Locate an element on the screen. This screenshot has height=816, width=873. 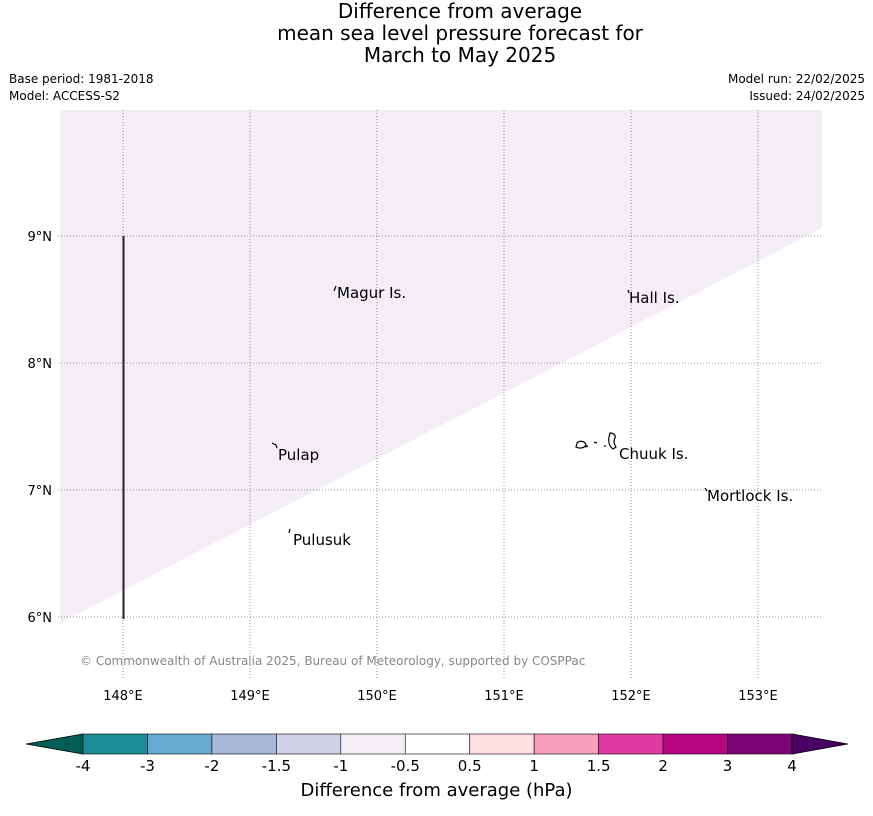
colorbar-tick-label: 2 is located at coordinates (663, 766).